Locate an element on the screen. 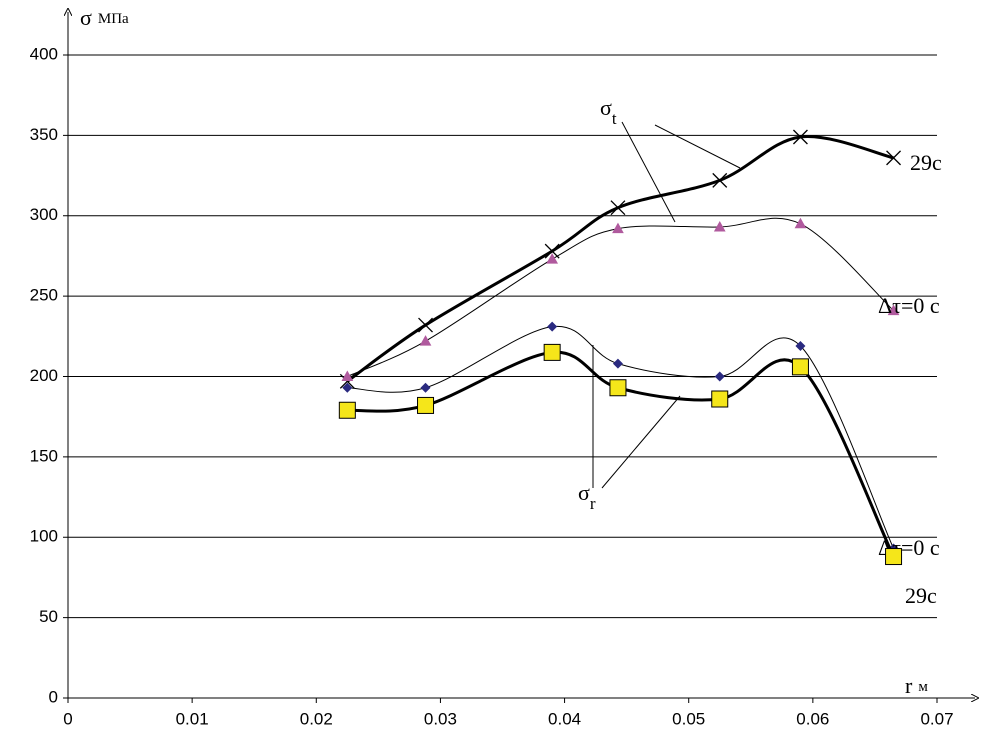 Image resolution: width=999 pixels, height=747 pixels. annotation: σt is located at coordinates (608, 111).